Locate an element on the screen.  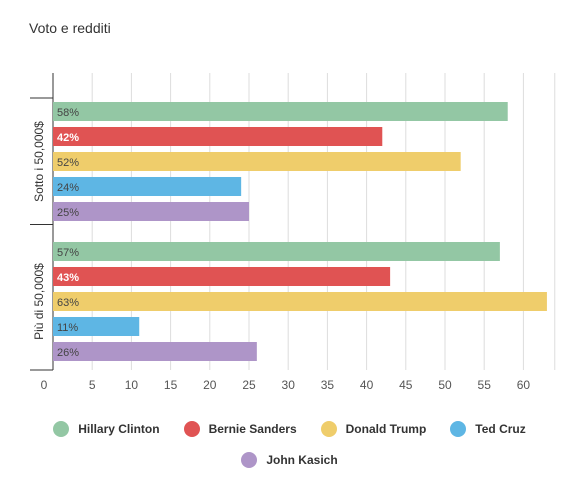
category-label-1: Più di 50,000$ is located at coordinates (39, 301).